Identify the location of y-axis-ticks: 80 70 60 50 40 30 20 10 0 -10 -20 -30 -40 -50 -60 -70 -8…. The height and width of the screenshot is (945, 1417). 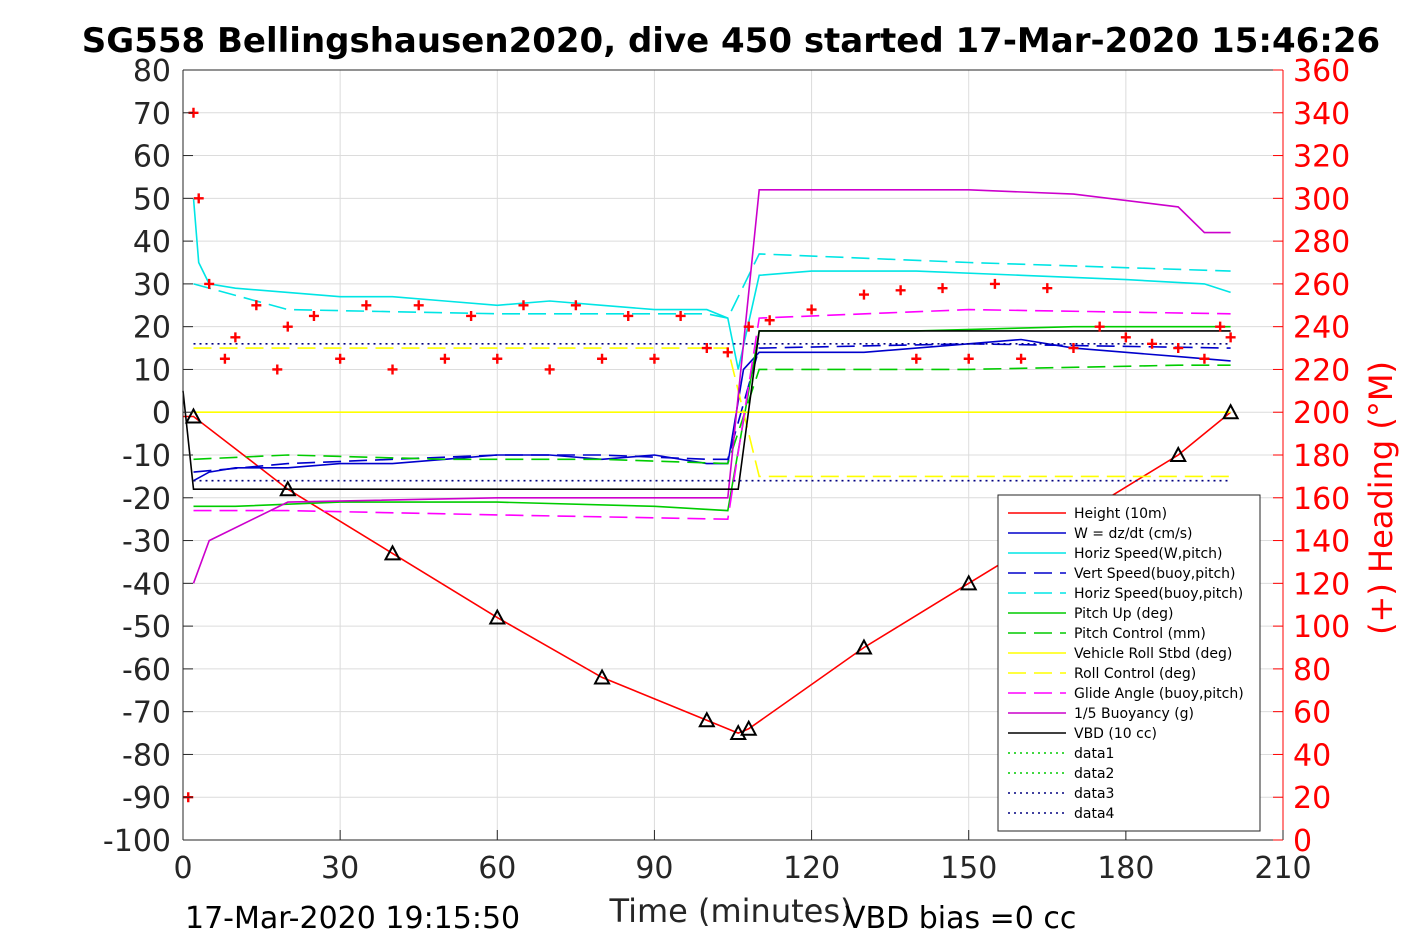
(148, 456).